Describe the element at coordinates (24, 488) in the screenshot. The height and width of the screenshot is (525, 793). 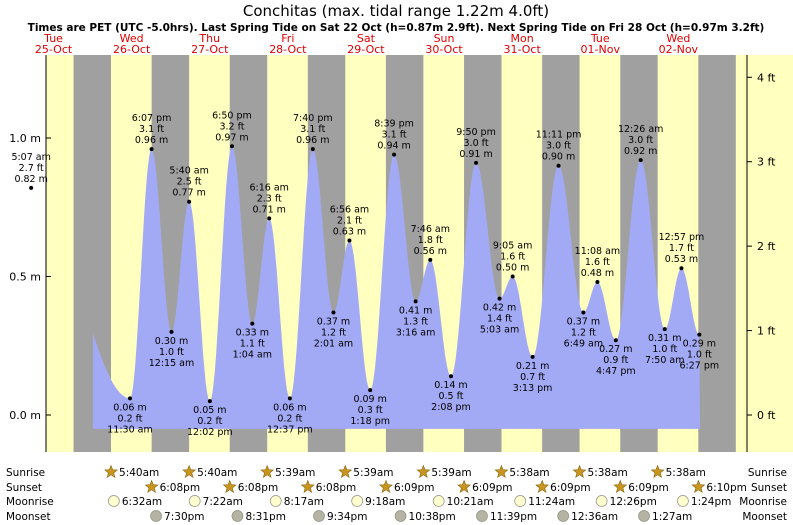
I see `row-label-left: Sunset` at that location.